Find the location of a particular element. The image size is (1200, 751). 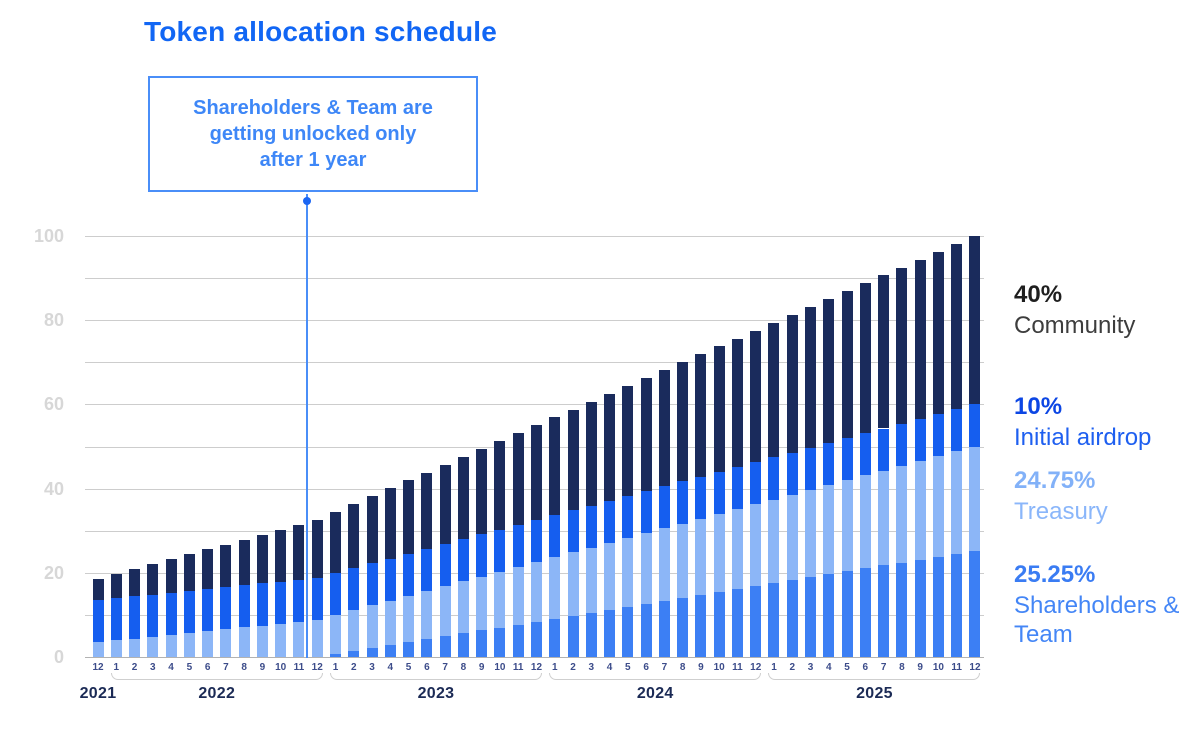

x-axis-month-label: 9 is located at coordinates (481, 667).